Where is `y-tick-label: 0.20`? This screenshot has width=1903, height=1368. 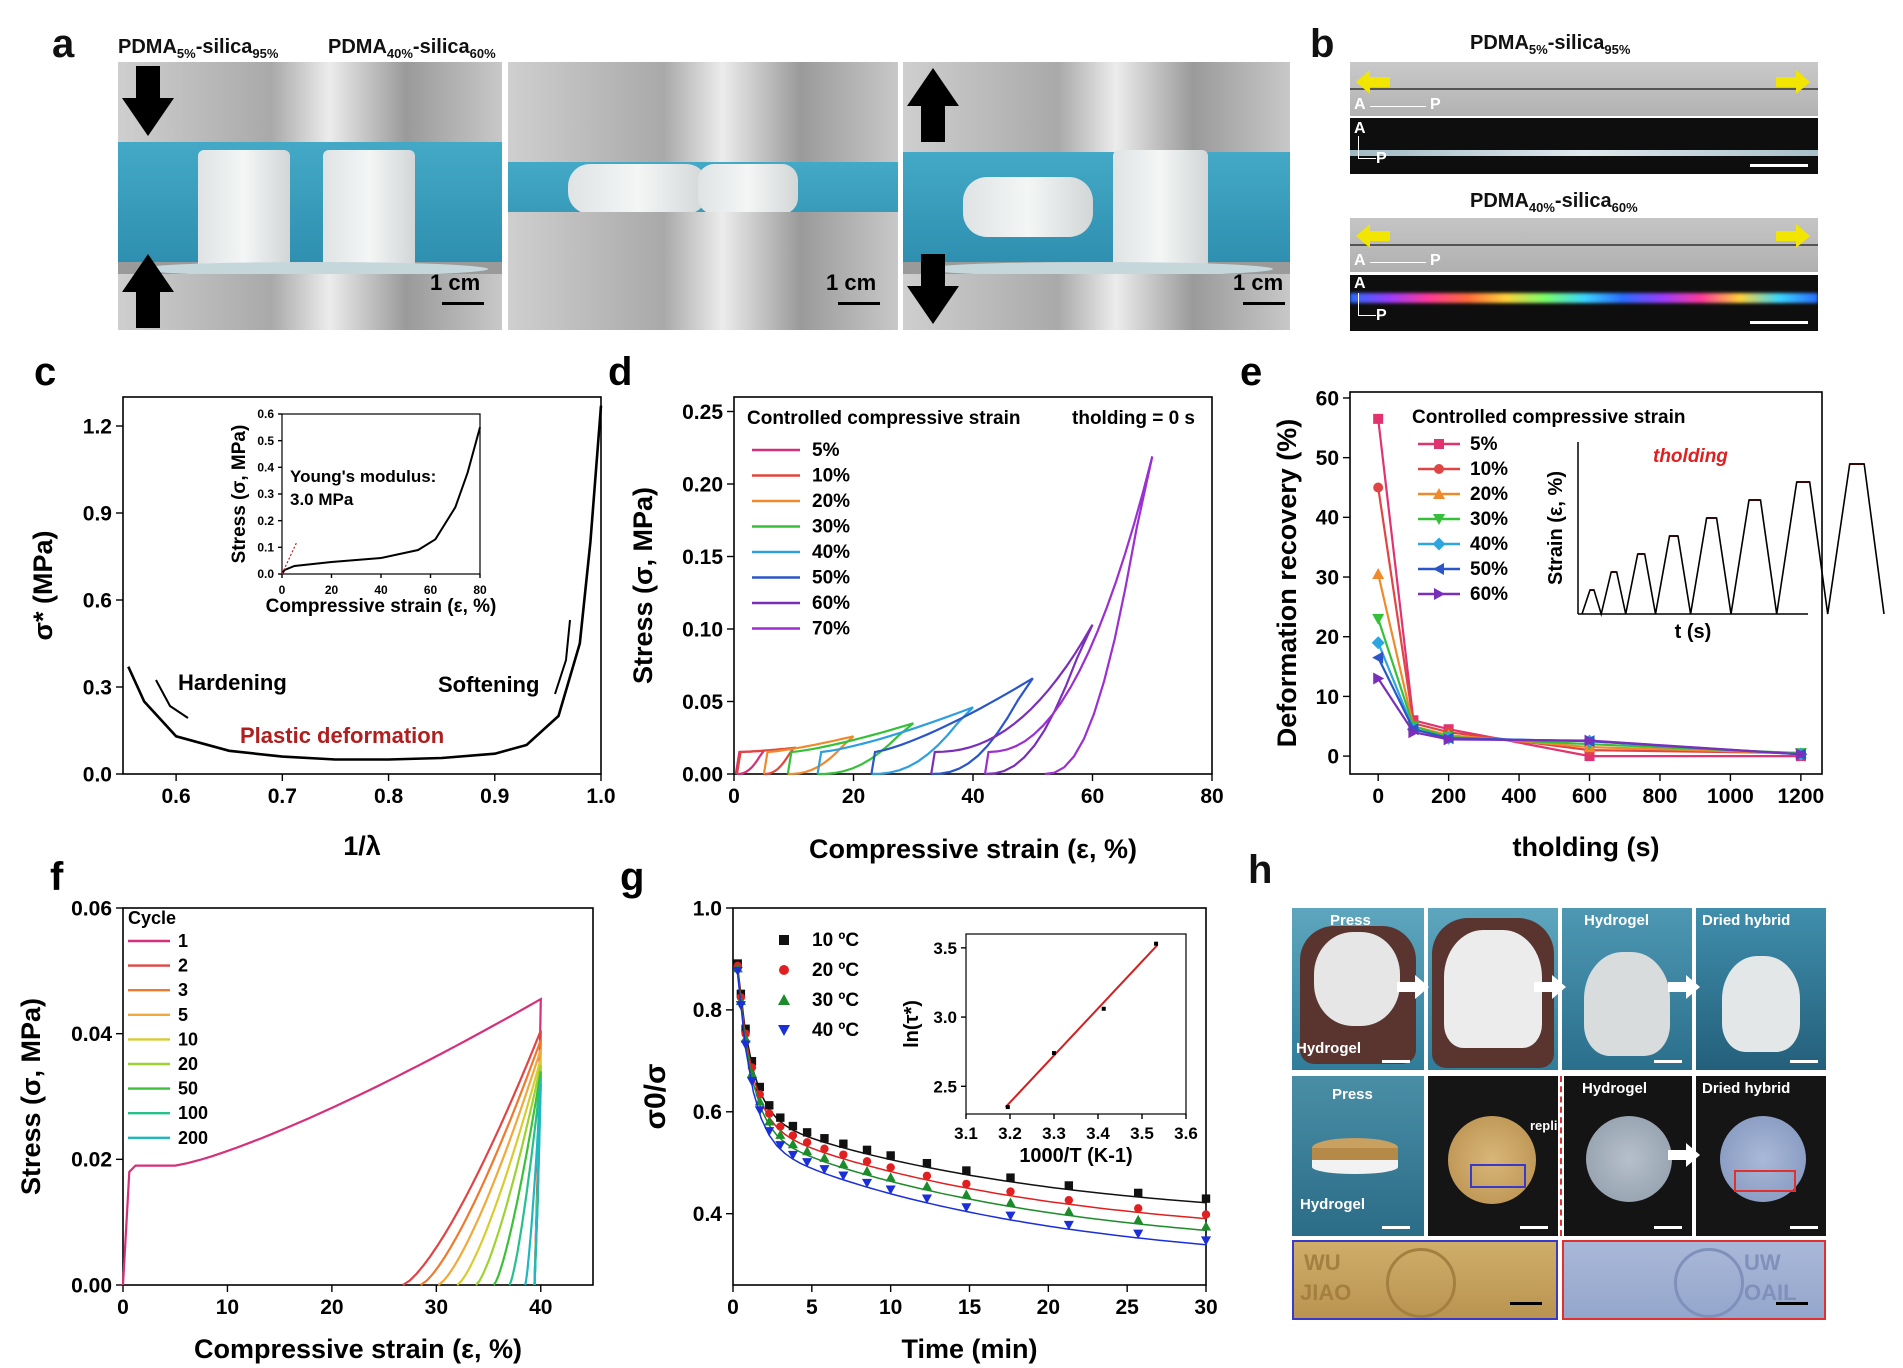
y-tick-label: 0.20 is located at coordinates (702, 484).